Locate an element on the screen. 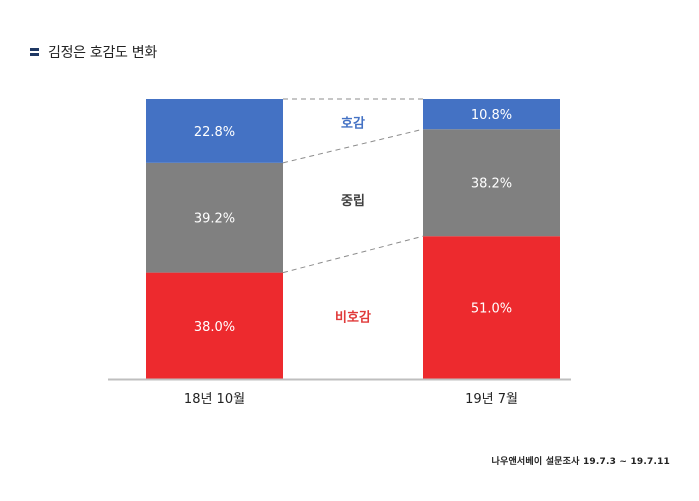 Image resolution: width=699 pixels, height=501 pixels. chart-title: 김정은 호감도 변화 is located at coordinates (102, 53).